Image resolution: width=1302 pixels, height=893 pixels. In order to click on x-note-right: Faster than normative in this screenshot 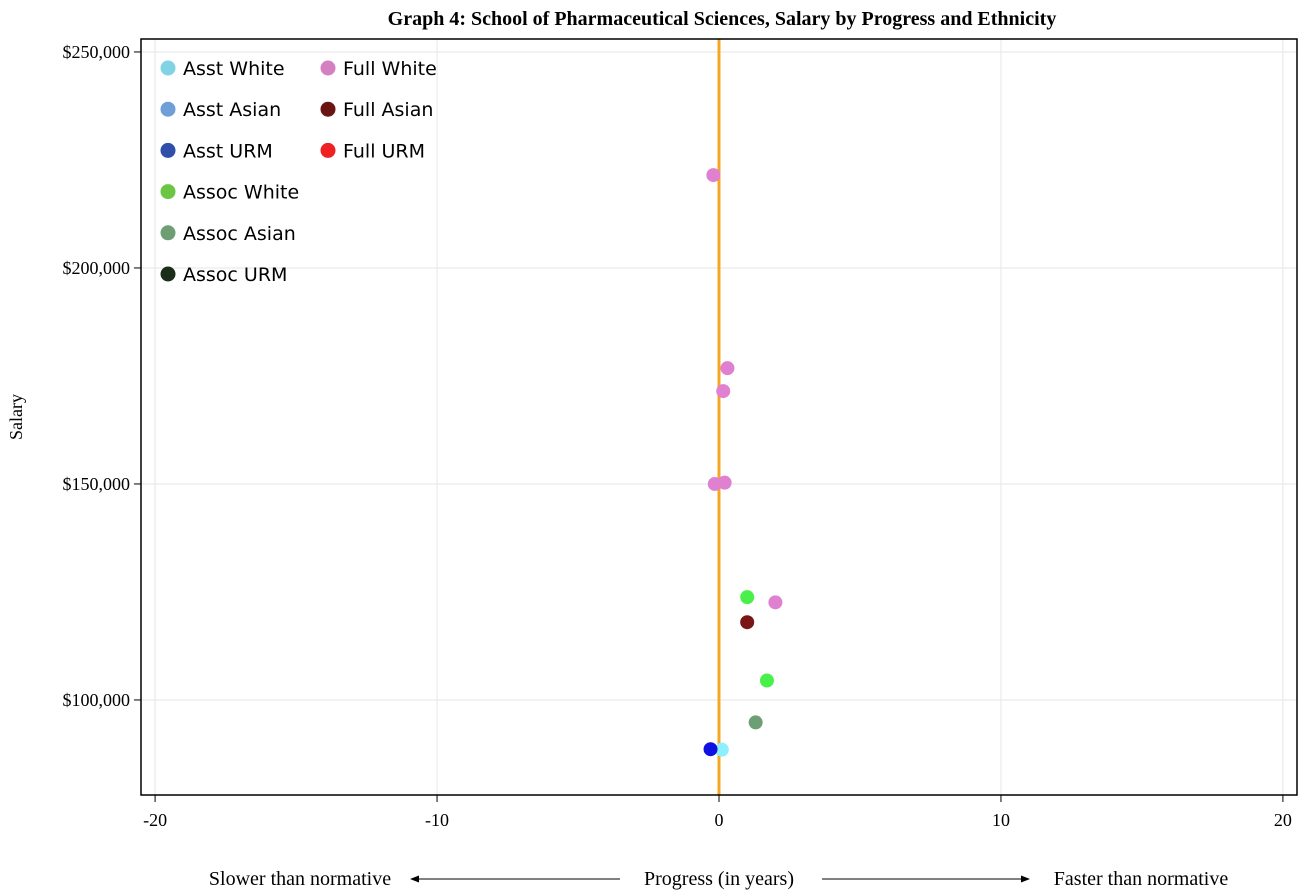, I will do `click(1141, 879)`.